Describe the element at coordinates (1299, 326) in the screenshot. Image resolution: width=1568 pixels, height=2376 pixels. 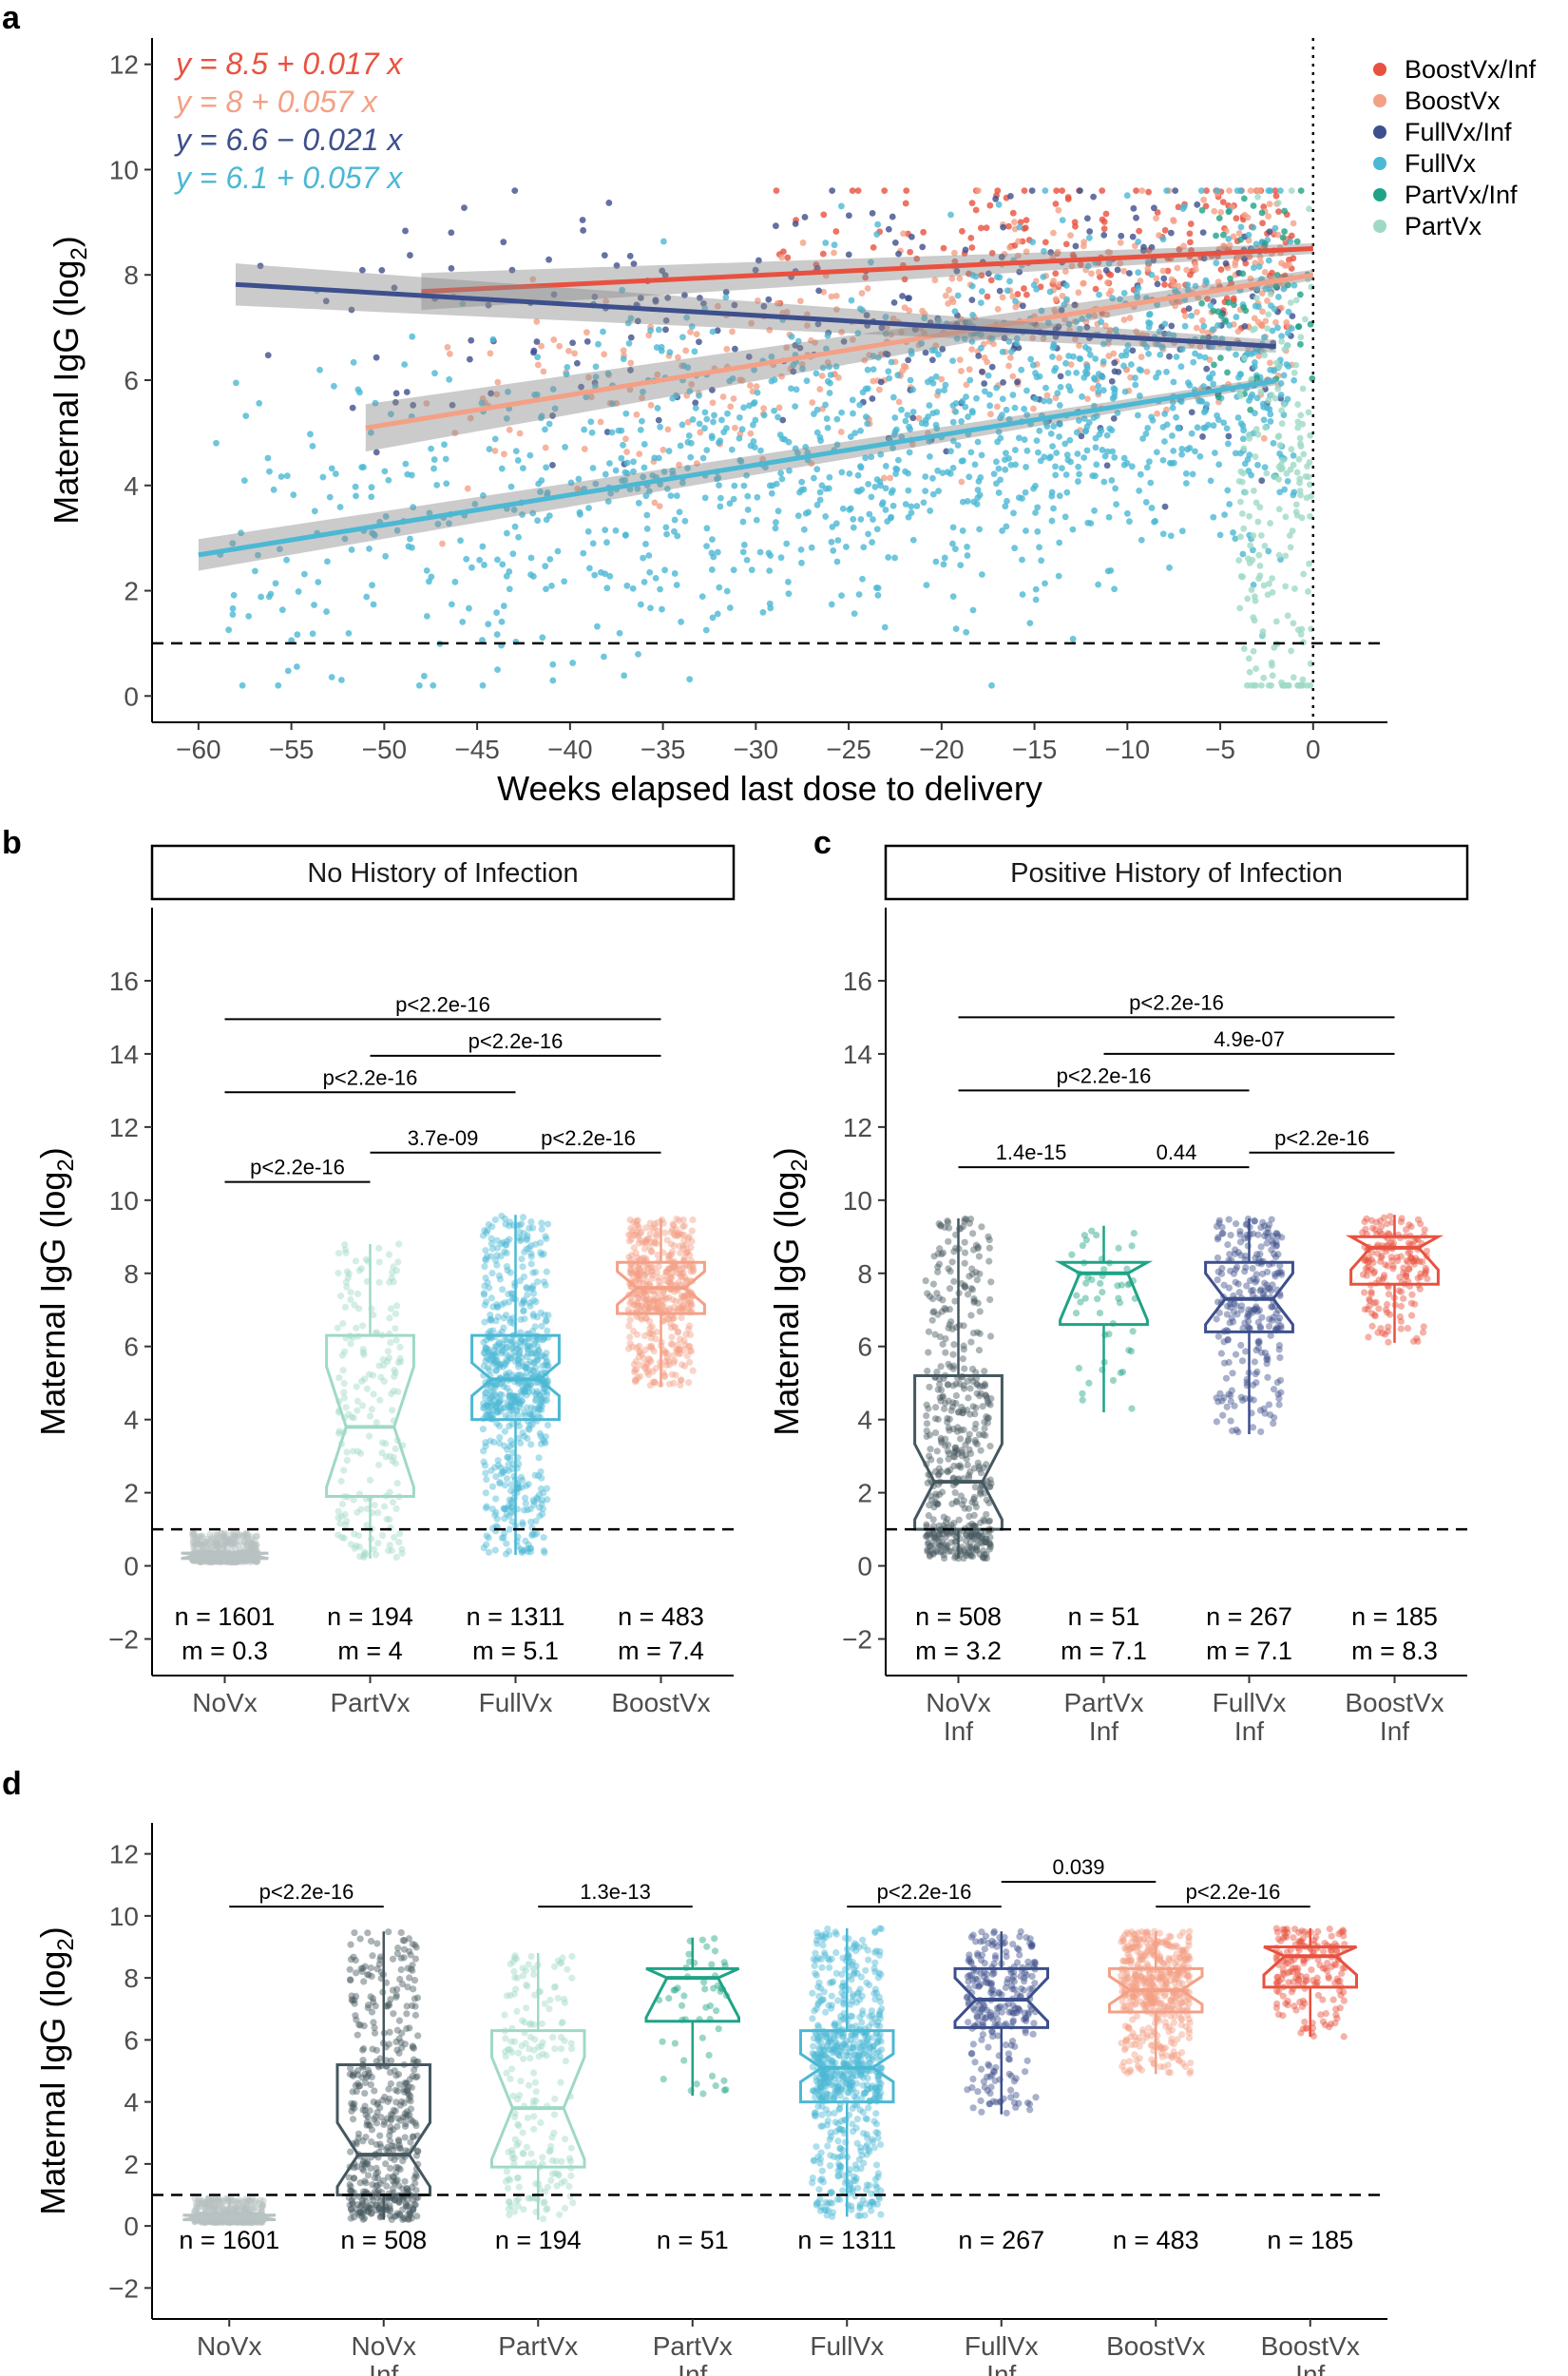
I see `point-partvx-inf` at that location.